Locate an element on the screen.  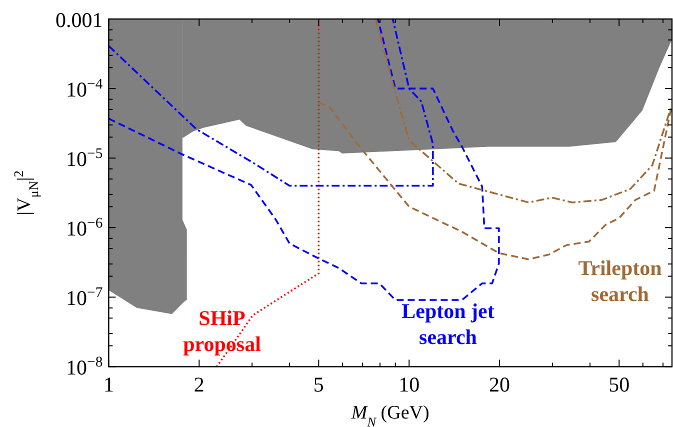
y-tick-label: 10$^{−7}$ is located at coordinates (84, 297).